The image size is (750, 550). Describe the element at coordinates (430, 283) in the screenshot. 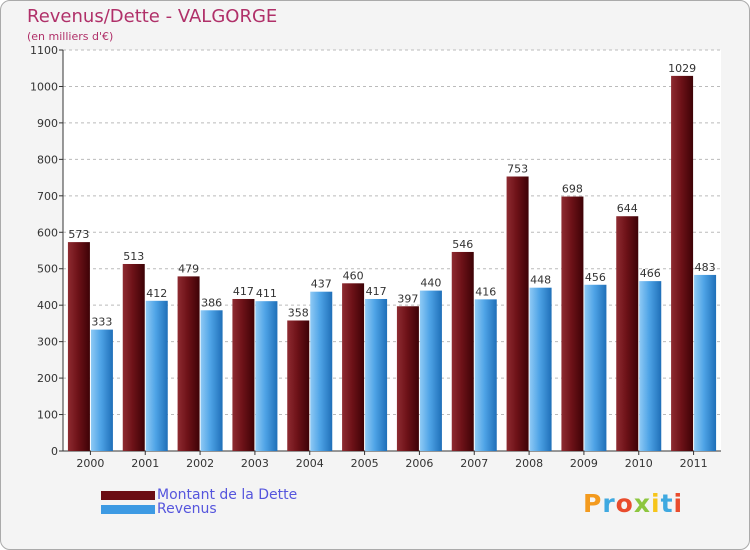

I see `revenue-value-label: 440` at that location.